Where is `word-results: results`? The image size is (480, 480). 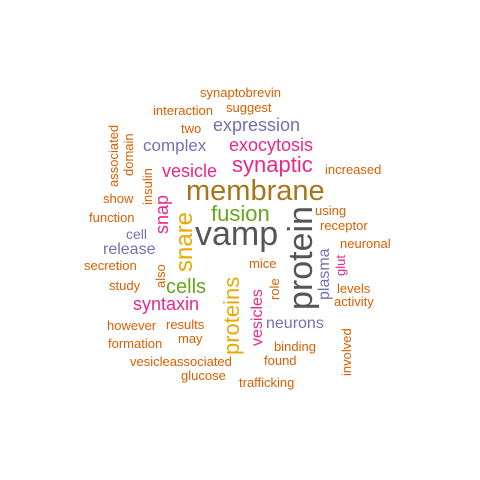
word-results: results is located at coordinates (185, 324).